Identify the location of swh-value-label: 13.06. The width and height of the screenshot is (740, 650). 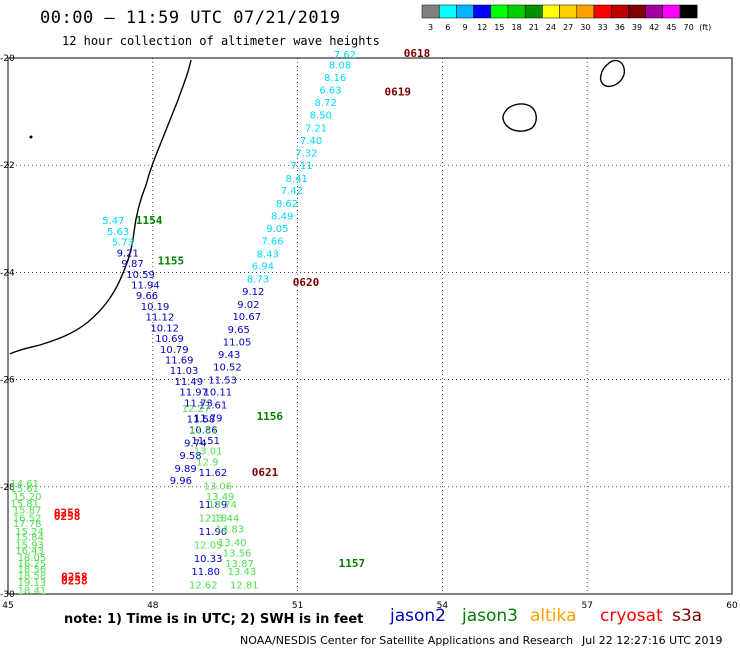
(217, 486).